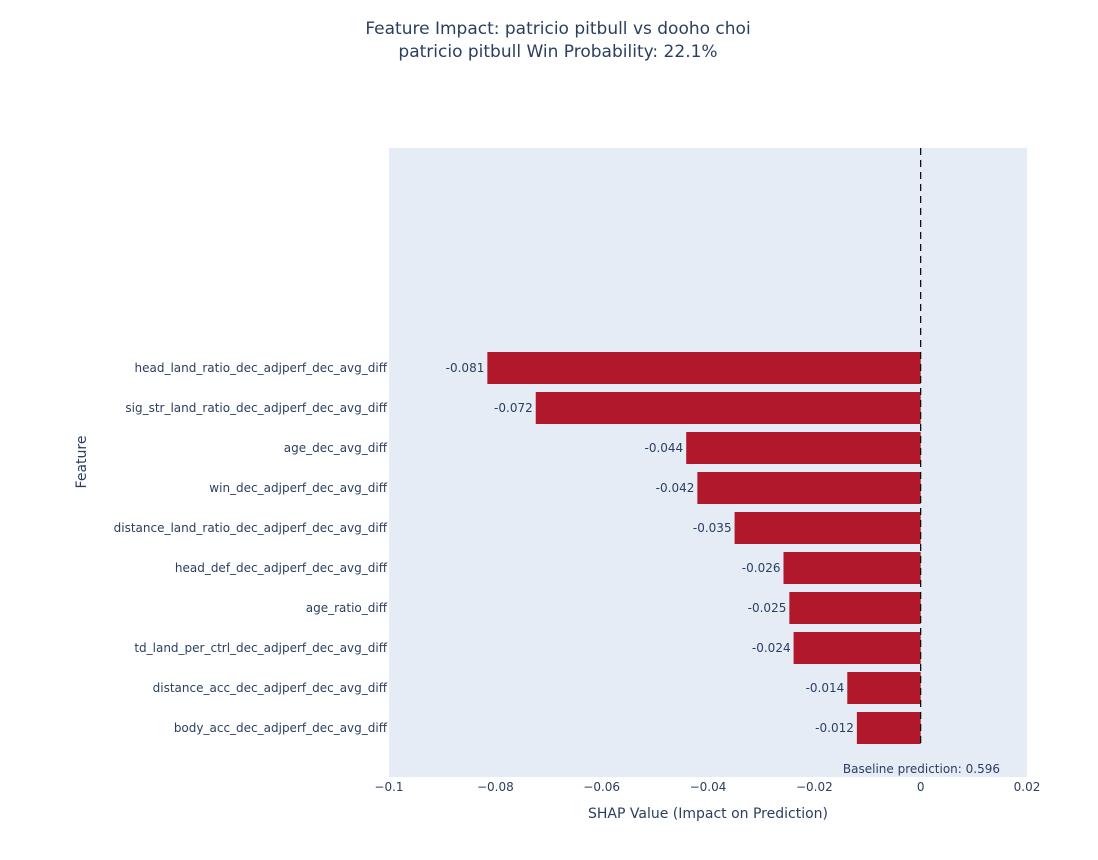  I want to click on y-tick-label: age_ratio_diff, so click(347, 608).